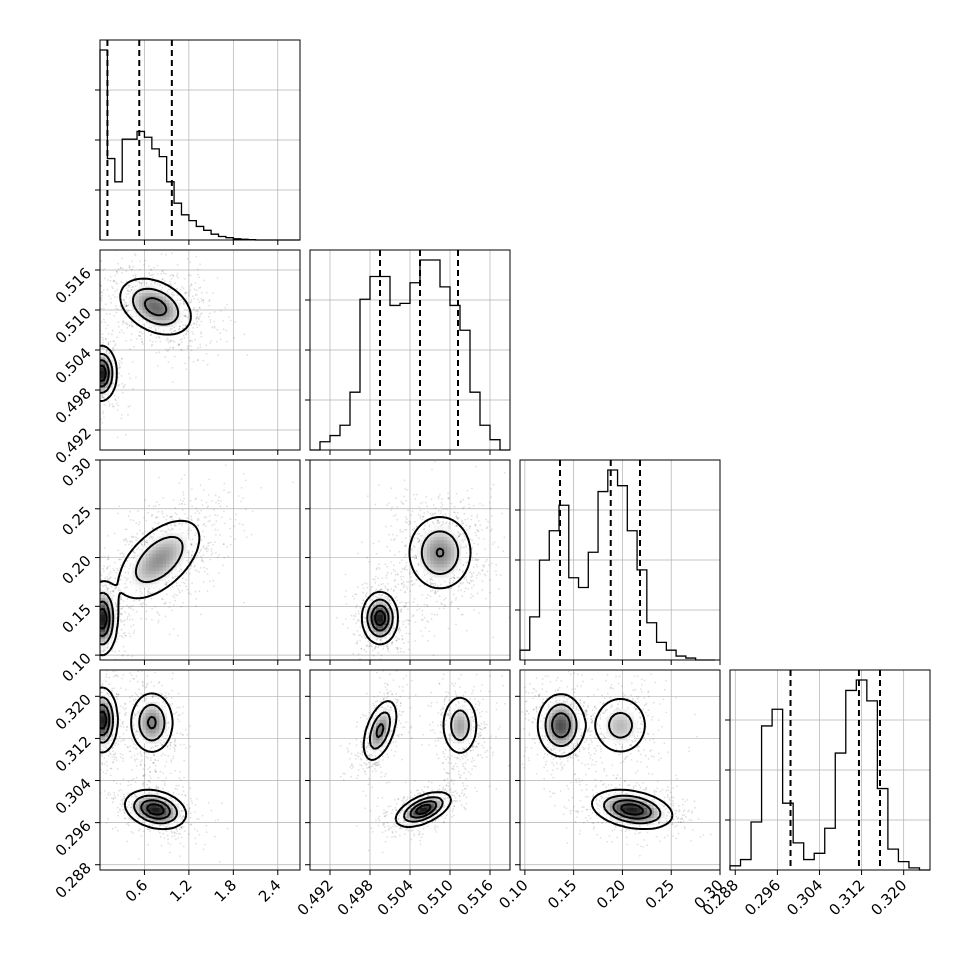 The width and height of the screenshot is (970, 970). What do you see at coordinates (145, 589) in the screenshot?
I see `density-cells` at bounding box center [145, 589].